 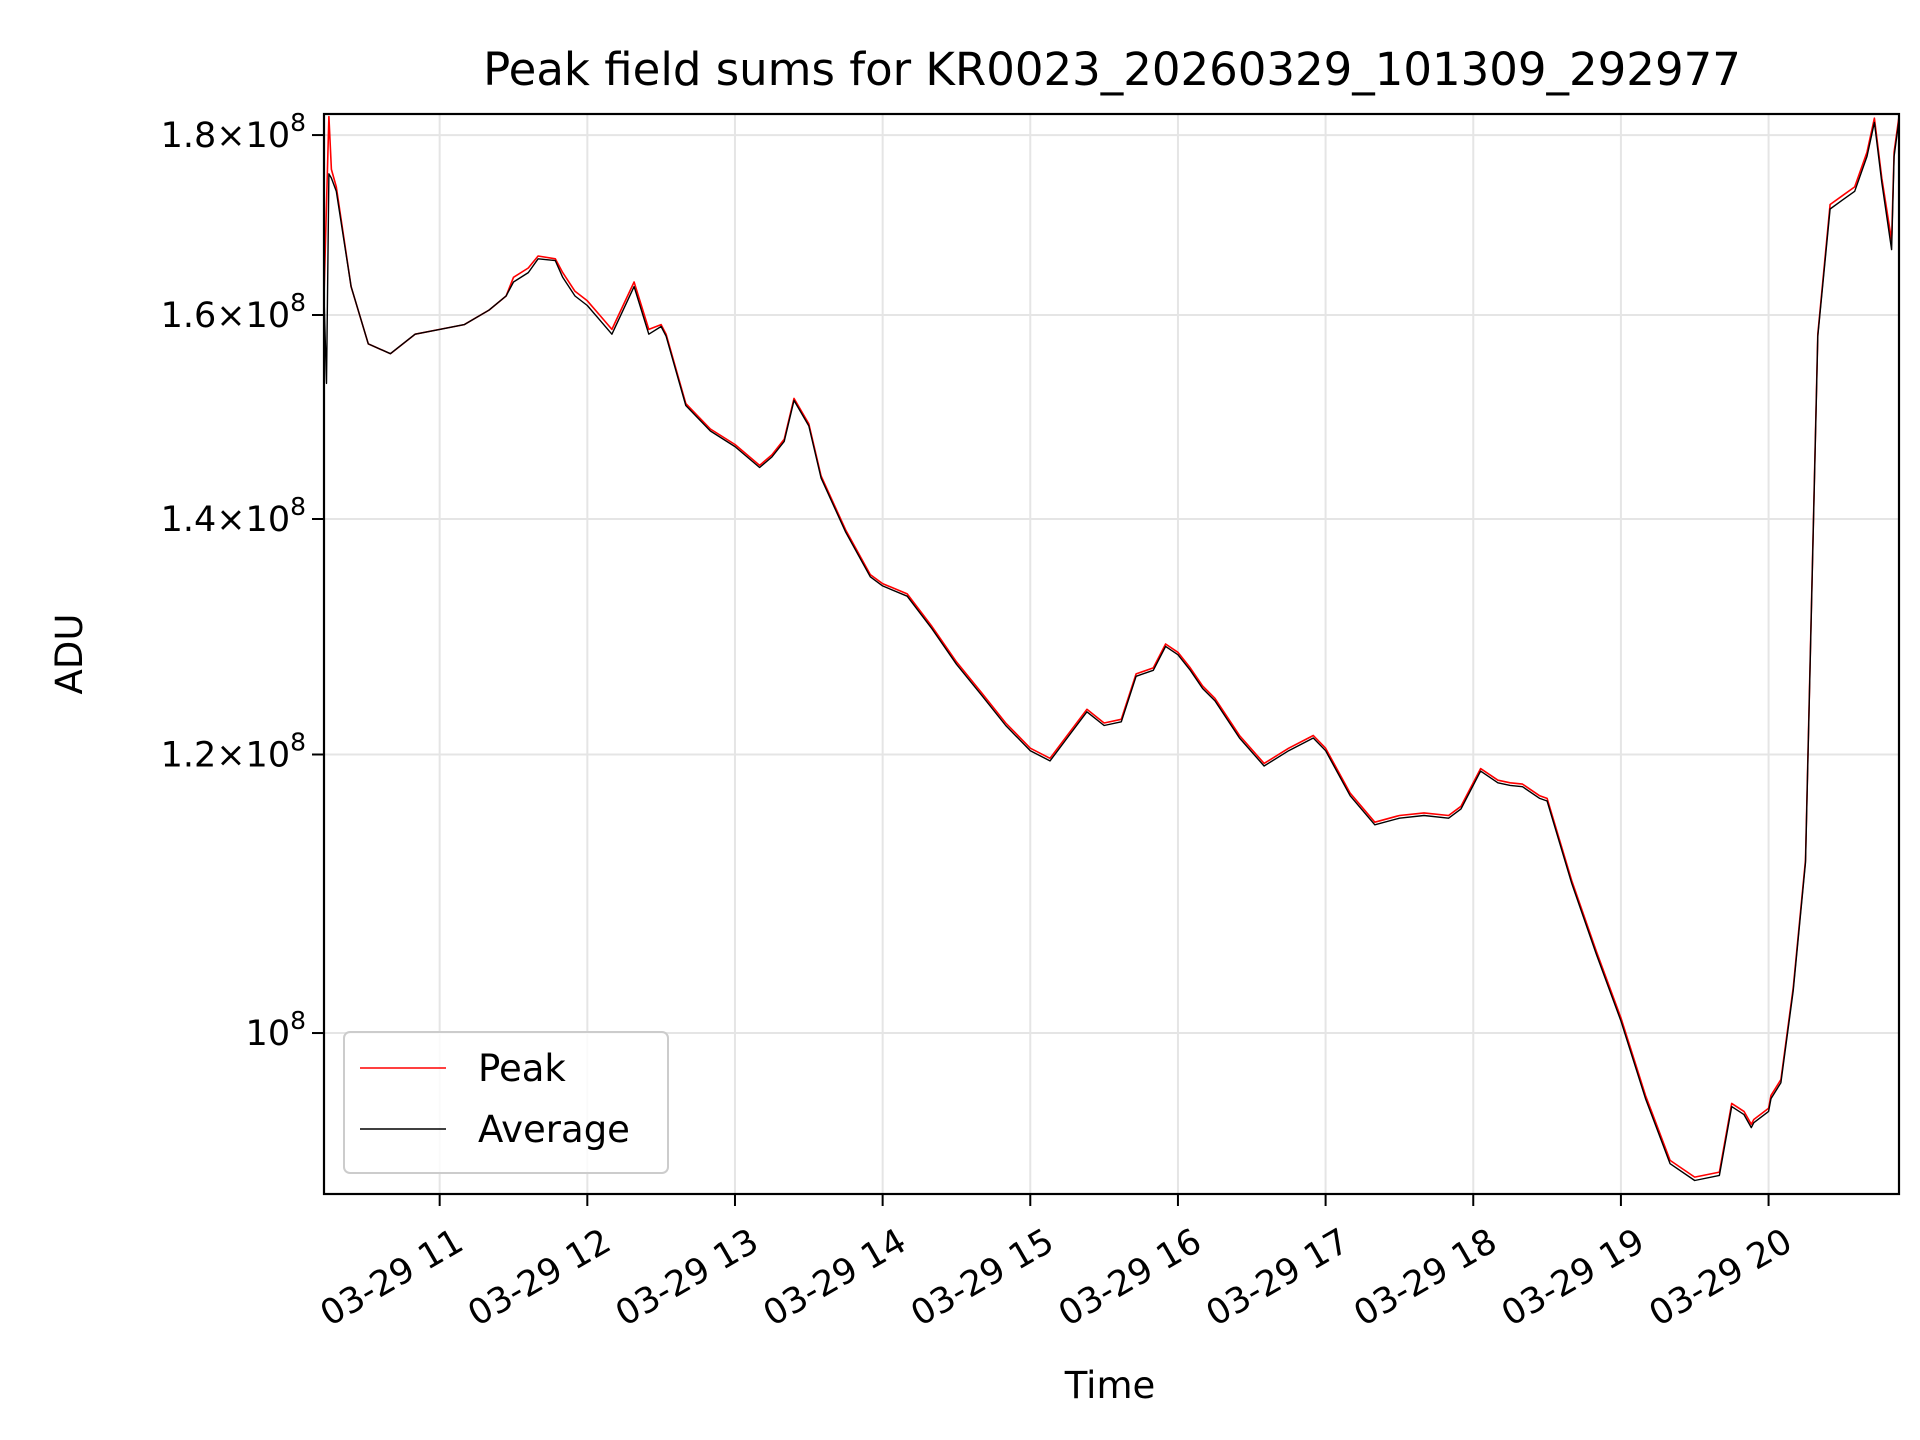 What do you see at coordinates (554, 1129) in the screenshot?
I see `legend-label-average: Average` at bounding box center [554, 1129].